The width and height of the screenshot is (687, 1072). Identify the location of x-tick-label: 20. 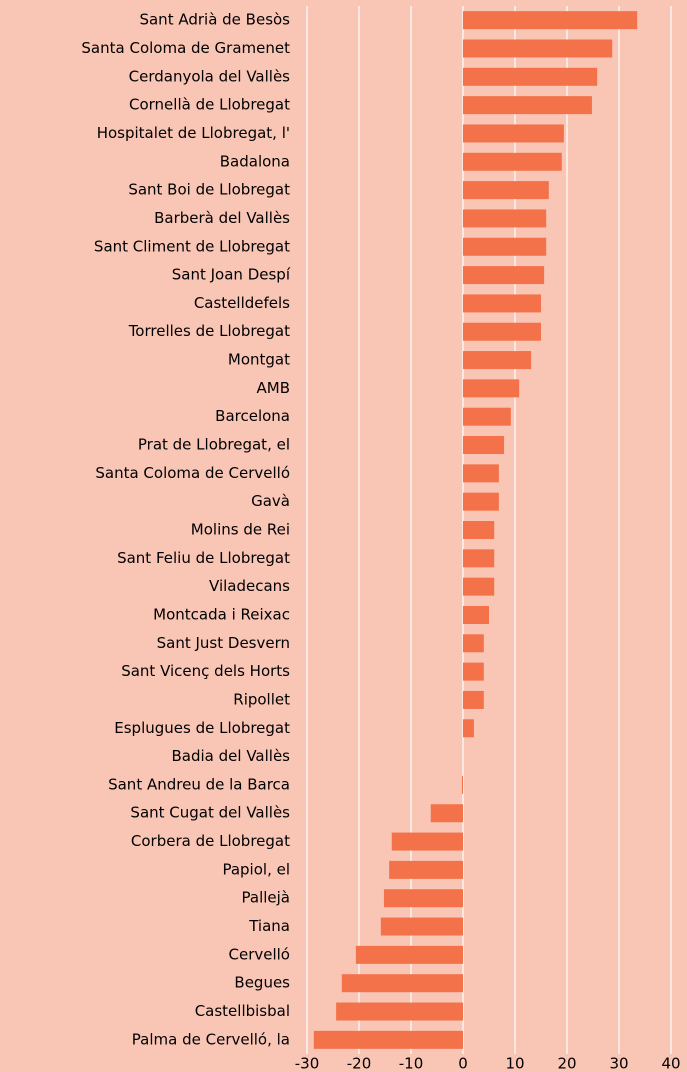
(566, 1063).